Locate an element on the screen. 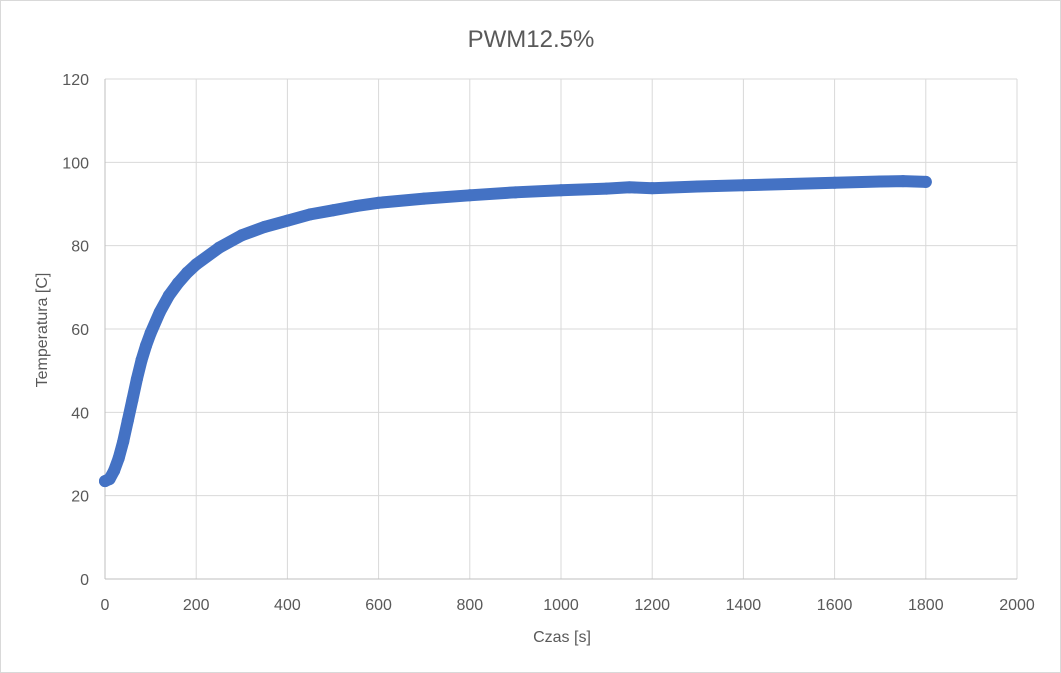  y-tick-label: 80 is located at coordinates (80, 247).